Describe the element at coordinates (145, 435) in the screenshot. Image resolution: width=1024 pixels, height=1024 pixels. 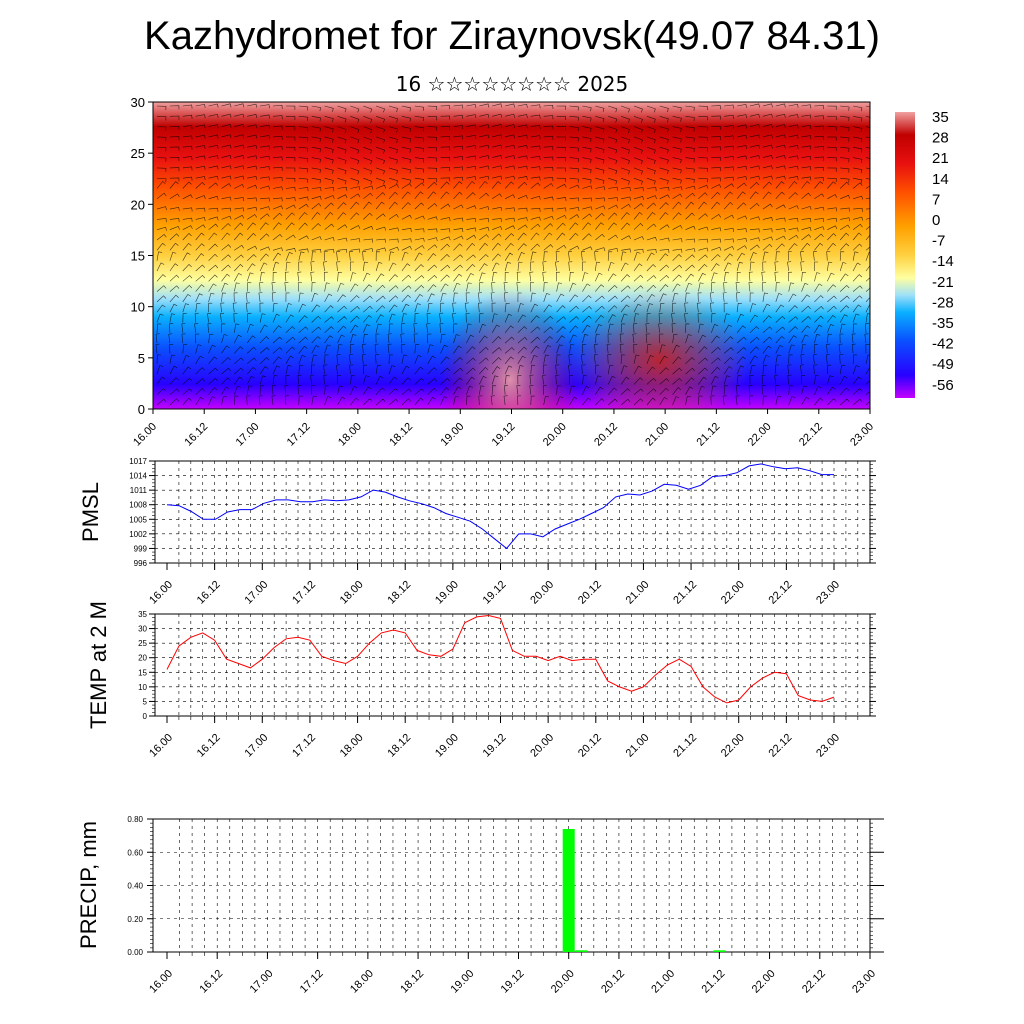
I see `cs-x-tick-label: 16.00` at that location.